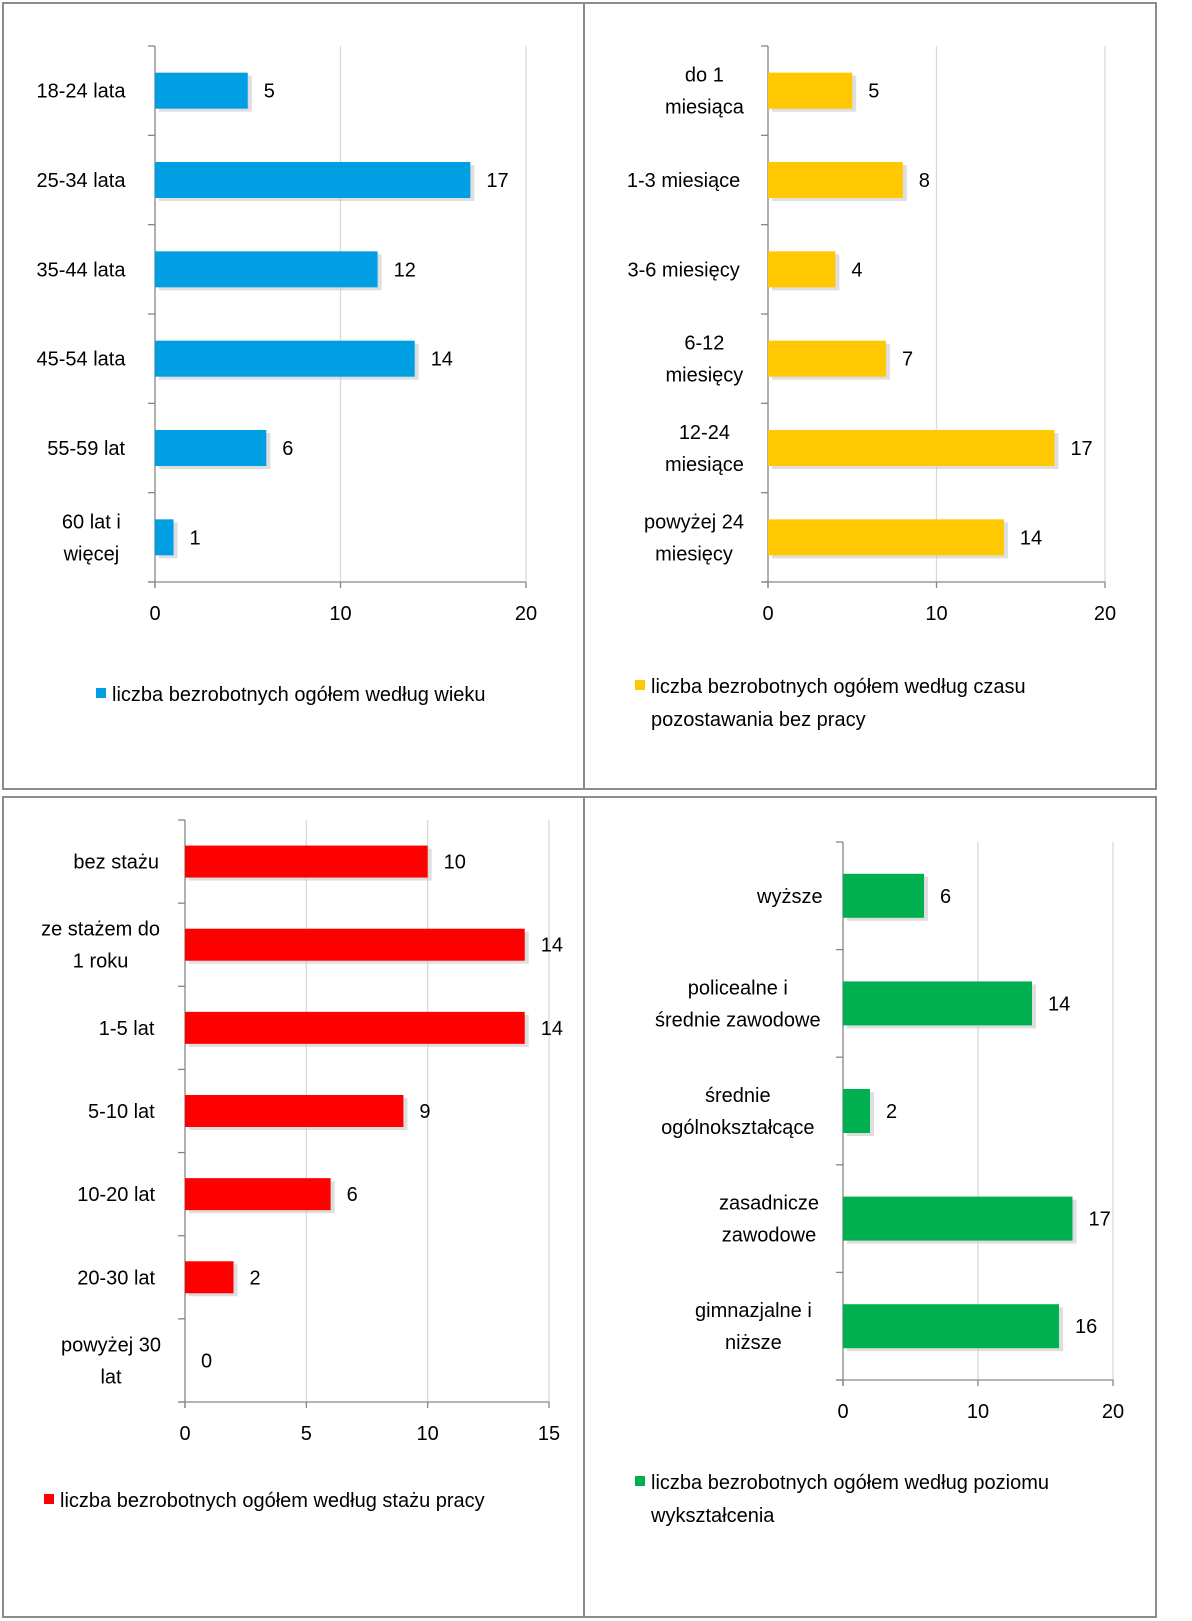  Describe the element at coordinates (306, 1434) in the screenshot. I see `x-tick-label: 5` at that location.